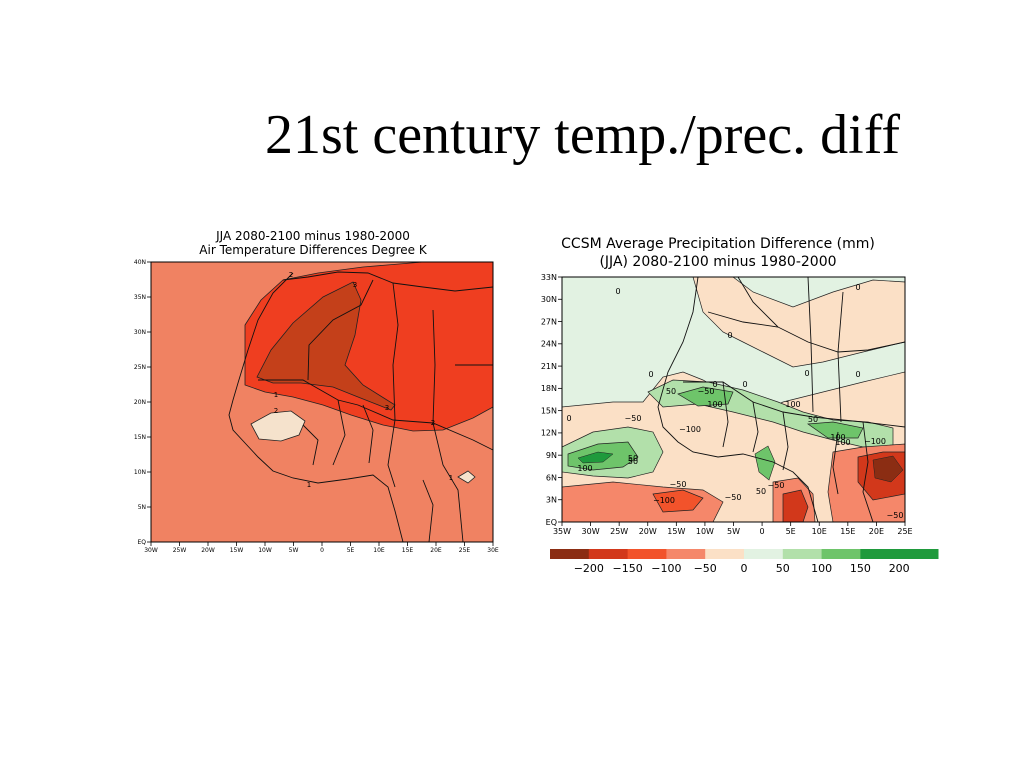 The width and height of the screenshot is (1024, 768). What do you see at coordinates (795, 506) in the screenshot?
I see `prec-fill-neg150-central` at bounding box center [795, 506].